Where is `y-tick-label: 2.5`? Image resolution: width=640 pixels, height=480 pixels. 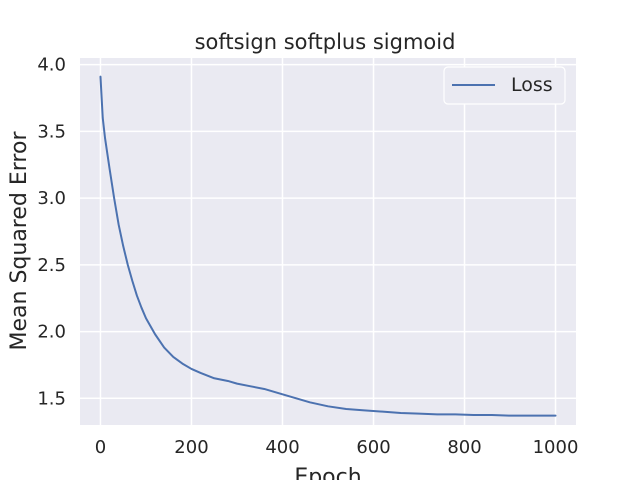 y-tick-label: 2.5 is located at coordinates (51, 265).